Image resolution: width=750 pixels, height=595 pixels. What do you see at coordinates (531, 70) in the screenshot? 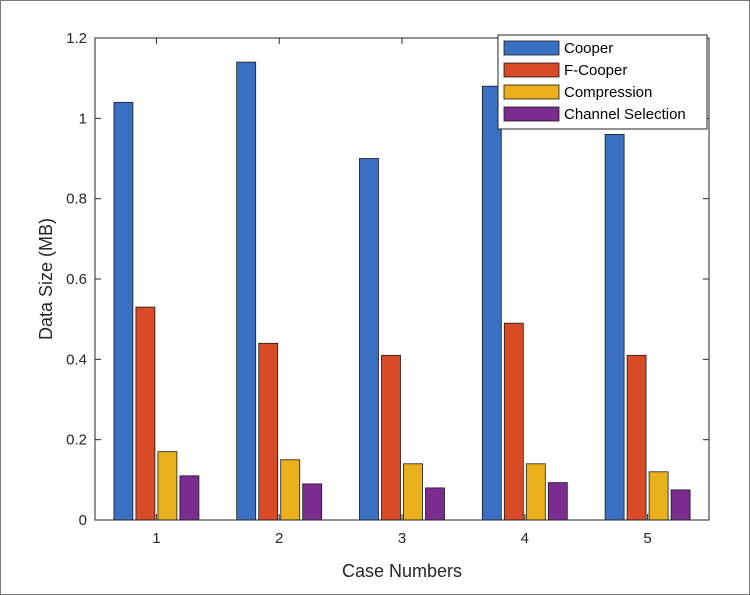
I see `legend-swatch-f-cooper` at bounding box center [531, 70].